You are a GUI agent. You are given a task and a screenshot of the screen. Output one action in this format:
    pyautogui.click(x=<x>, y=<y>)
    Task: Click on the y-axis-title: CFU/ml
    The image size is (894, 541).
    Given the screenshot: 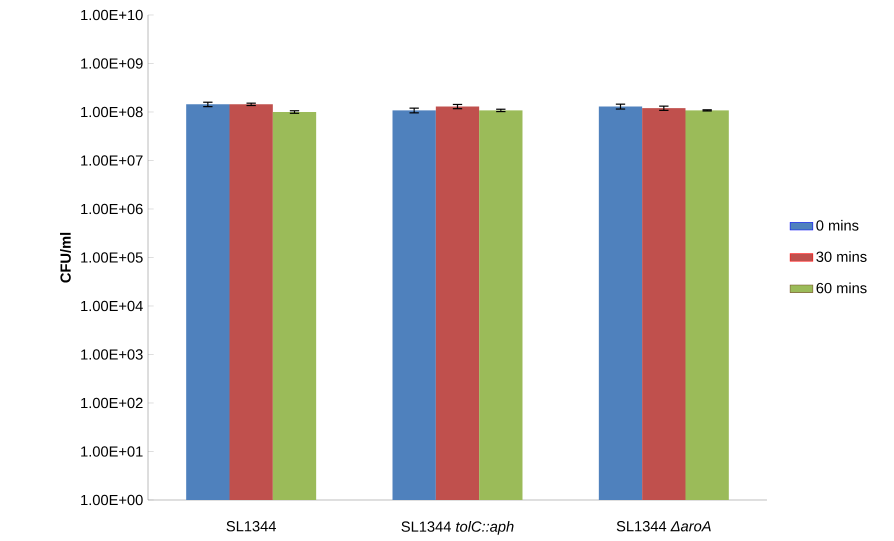 What is the action you would take?
    pyautogui.click(x=65, y=257)
    